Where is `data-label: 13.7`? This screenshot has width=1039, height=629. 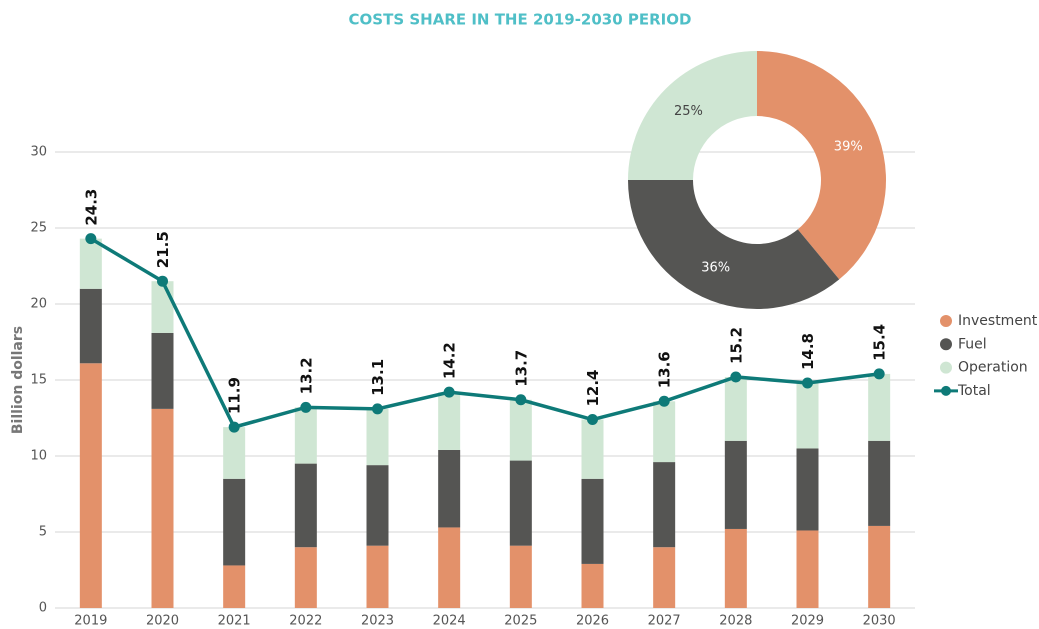 data-label: 13.7 is located at coordinates (521, 368).